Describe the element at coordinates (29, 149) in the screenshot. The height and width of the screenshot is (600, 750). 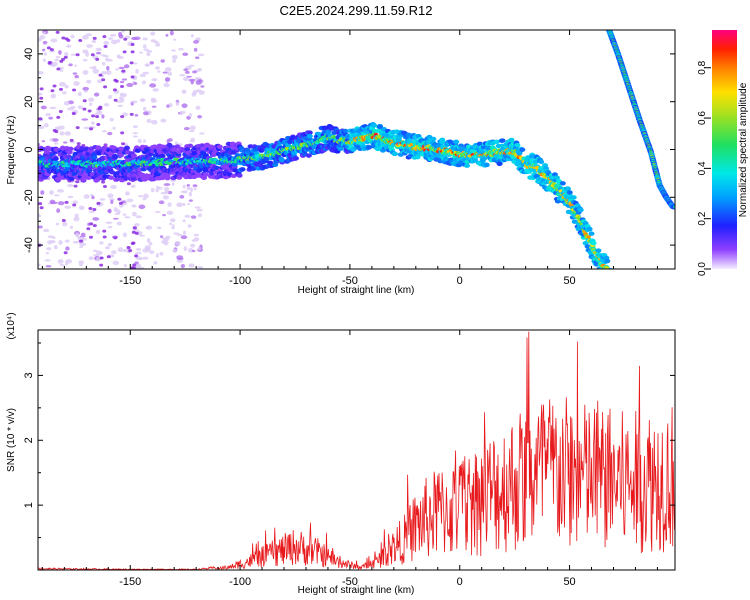
I see `y-tick-label: 0` at that location.